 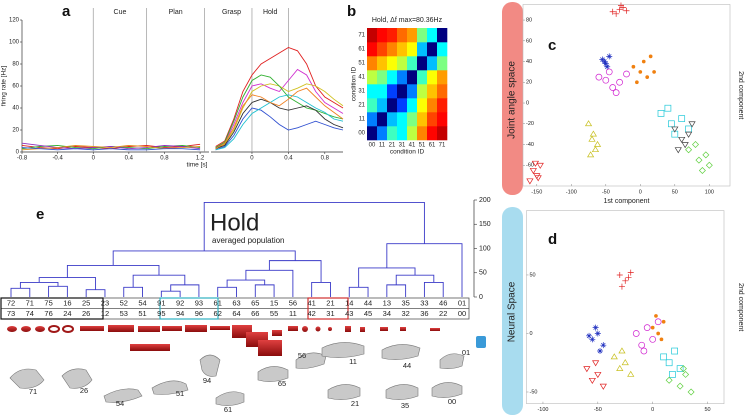 What do you see at coordinates (534, 392) in the screenshot?
I see `y-tick-label: -50` at bounding box center [534, 392].